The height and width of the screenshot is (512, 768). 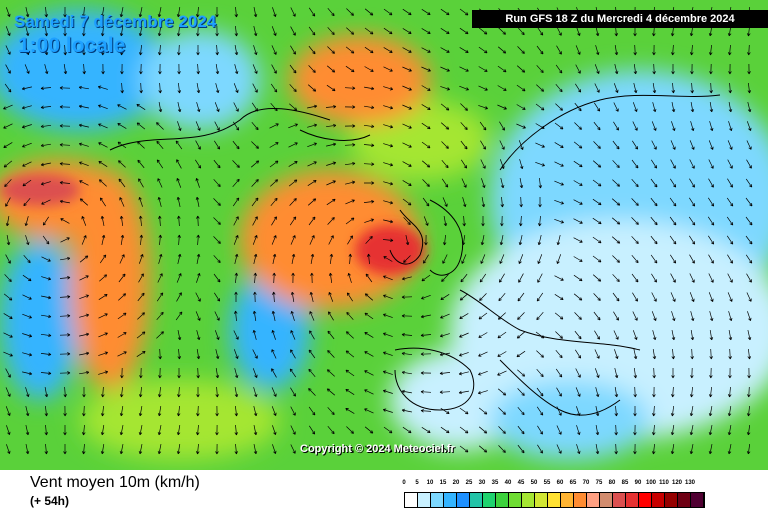 What do you see at coordinates (72, 45) in the screenshot?
I see `forecast-time: 1:00 locale` at bounding box center [72, 45].